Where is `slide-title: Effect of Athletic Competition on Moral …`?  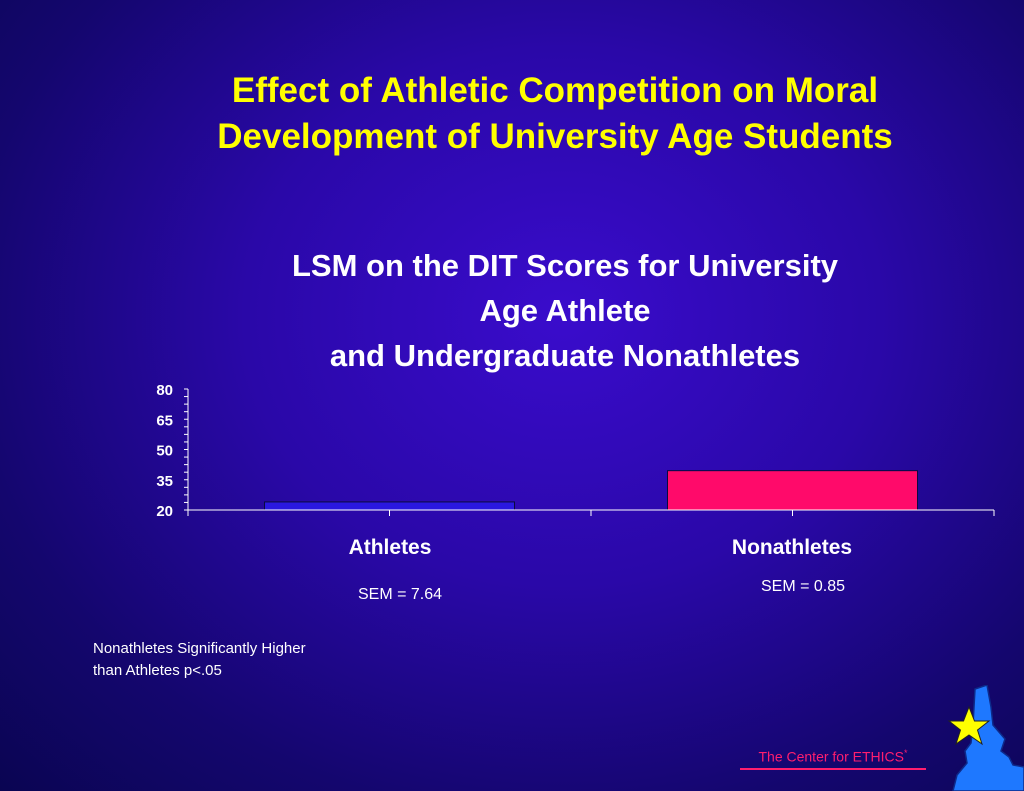
slide-title: Effect of Athletic Competition on Moral … is located at coordinates (555, 114).